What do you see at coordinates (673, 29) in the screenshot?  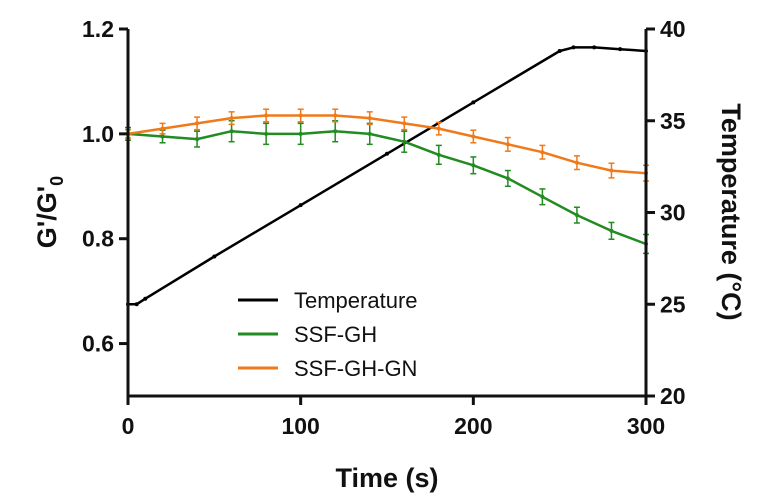 I see `y-right-tick-label: 40` at bounding box center [673, 29].